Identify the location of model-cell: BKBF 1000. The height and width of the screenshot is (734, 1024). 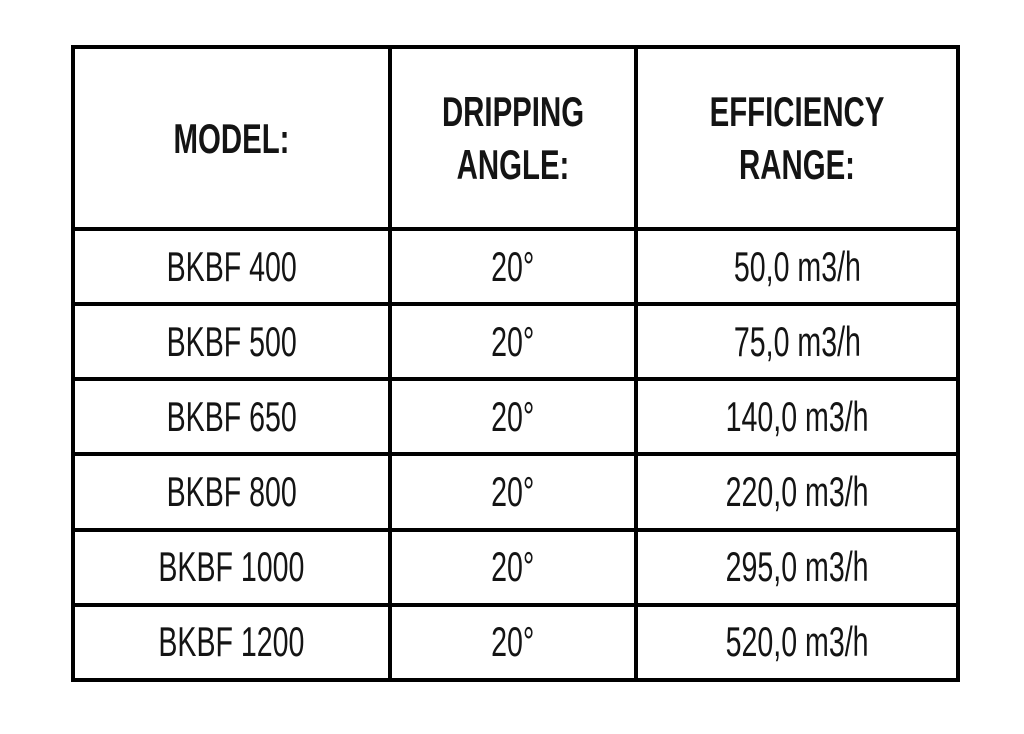
(231, 567).